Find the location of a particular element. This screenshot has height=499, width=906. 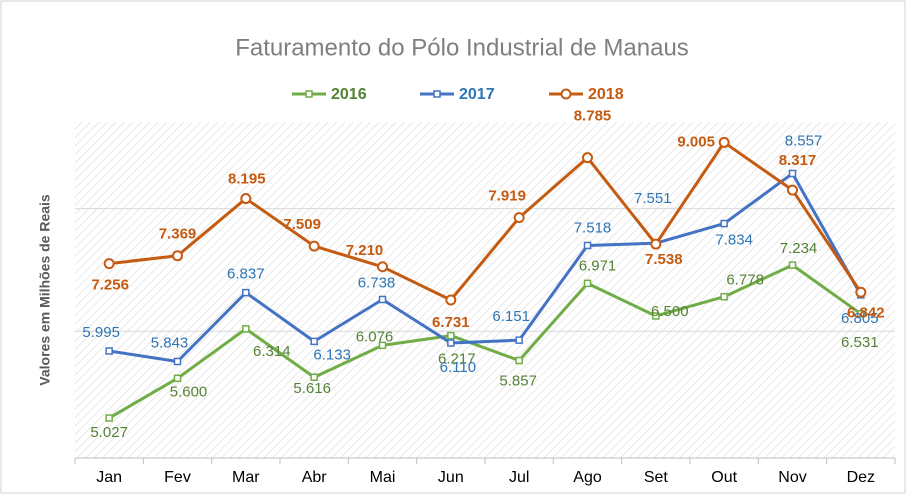

data-label: 5.600 is located at coordinates (189, 391).